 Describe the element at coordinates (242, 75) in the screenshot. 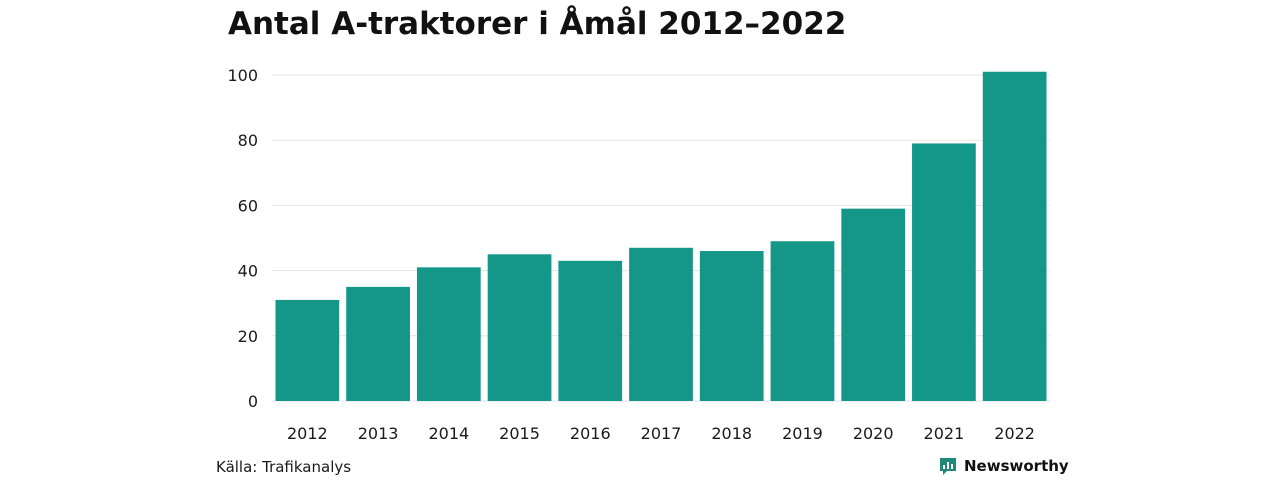

I see `y-tick-label: 100` at that location.